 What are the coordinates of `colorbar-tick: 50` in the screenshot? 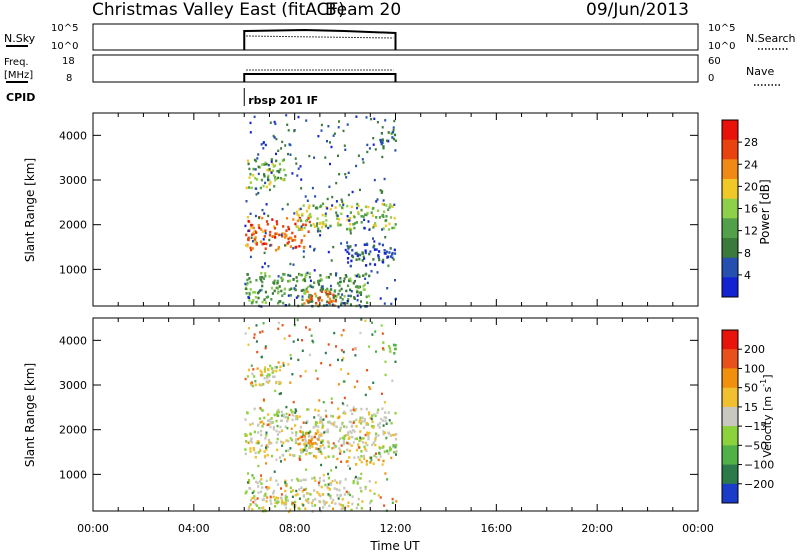 It's located at (751, 388).